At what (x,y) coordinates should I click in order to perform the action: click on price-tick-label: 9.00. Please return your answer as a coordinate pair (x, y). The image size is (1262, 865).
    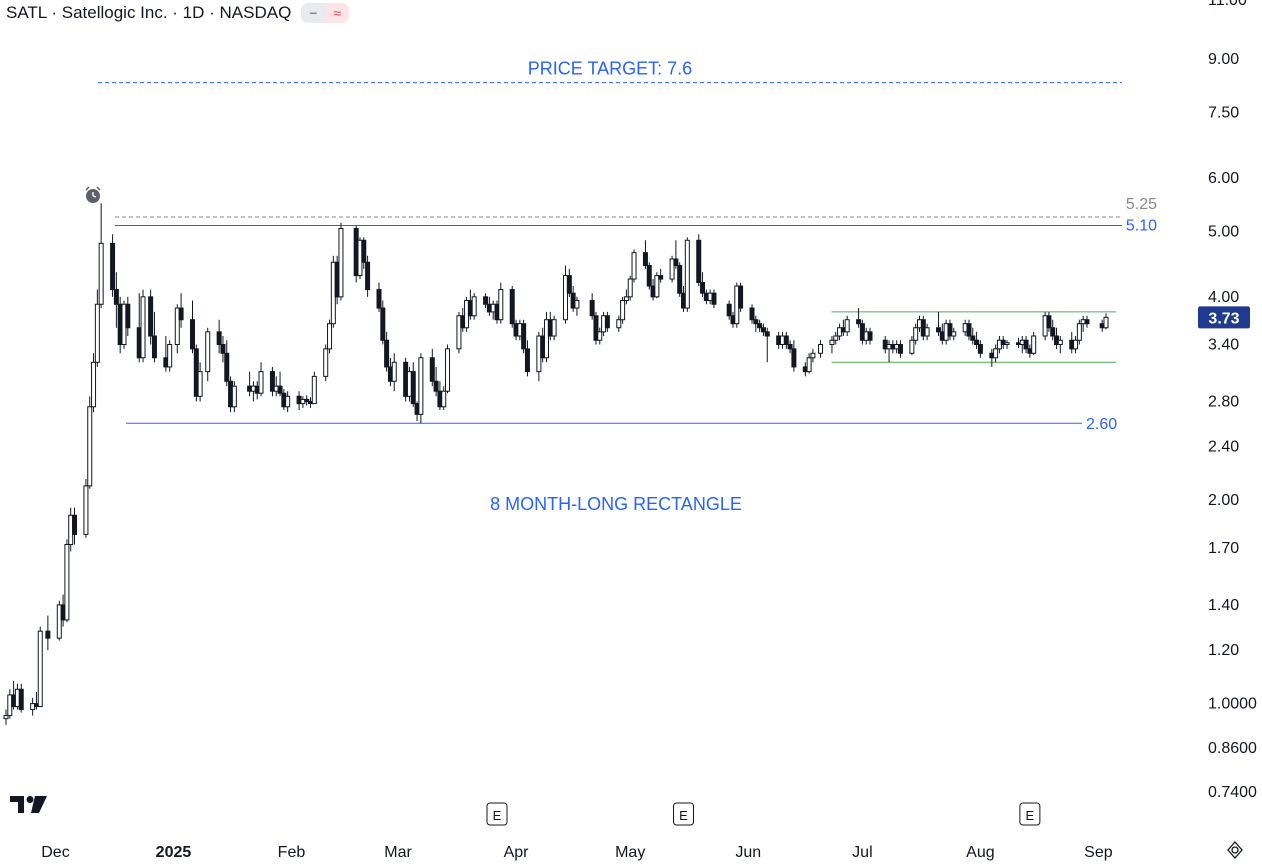
    Looking at the image, I should click on (1223, 59).